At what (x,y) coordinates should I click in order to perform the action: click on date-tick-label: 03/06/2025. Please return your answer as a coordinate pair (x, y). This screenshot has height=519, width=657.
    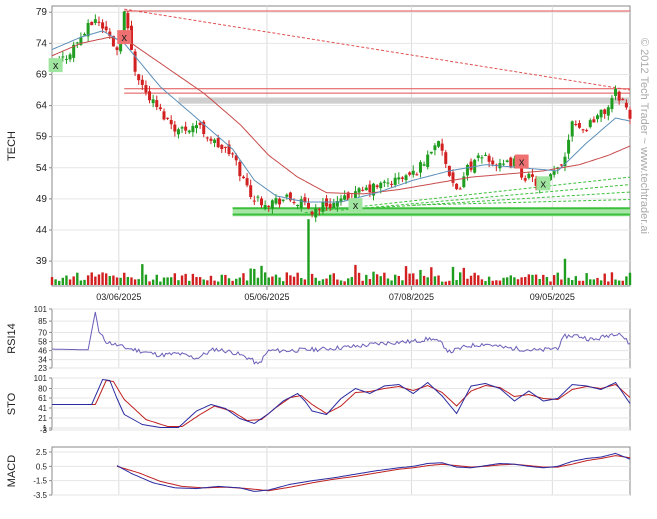
    Looking at the image, I should click on (118, 297).